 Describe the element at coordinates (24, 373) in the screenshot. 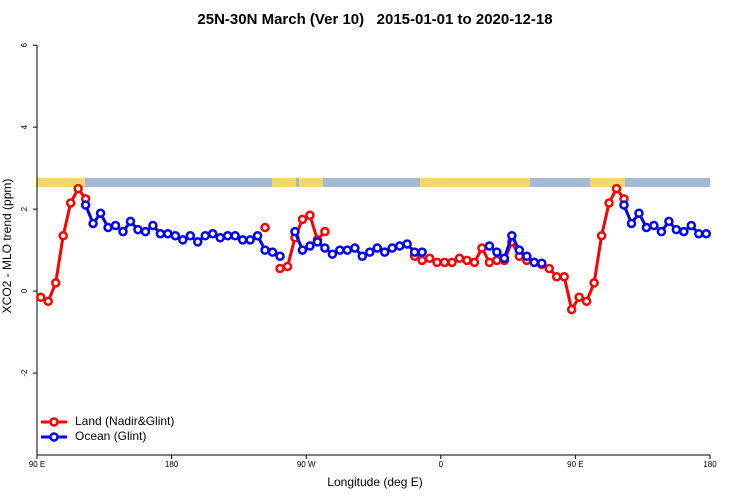

I see `y-tick-label: -2` at that location.